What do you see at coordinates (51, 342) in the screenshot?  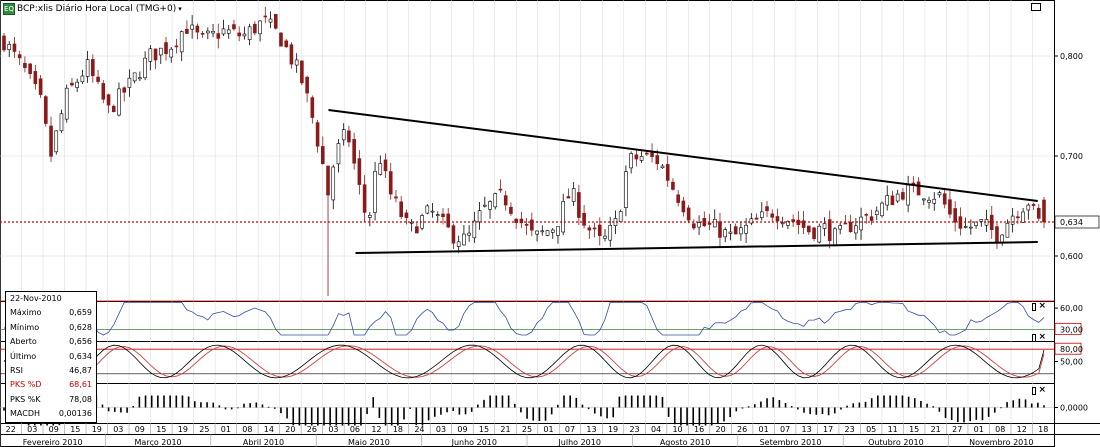 I see `info-row: Aberto 0,656` at bounding box center [51, 342].